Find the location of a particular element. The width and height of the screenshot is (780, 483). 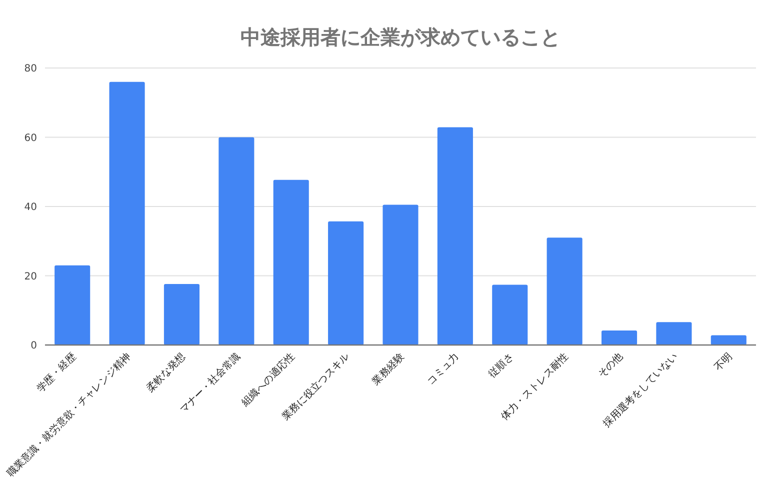

x-tick-label: 業務経験 is located at coordinates (388, 369).